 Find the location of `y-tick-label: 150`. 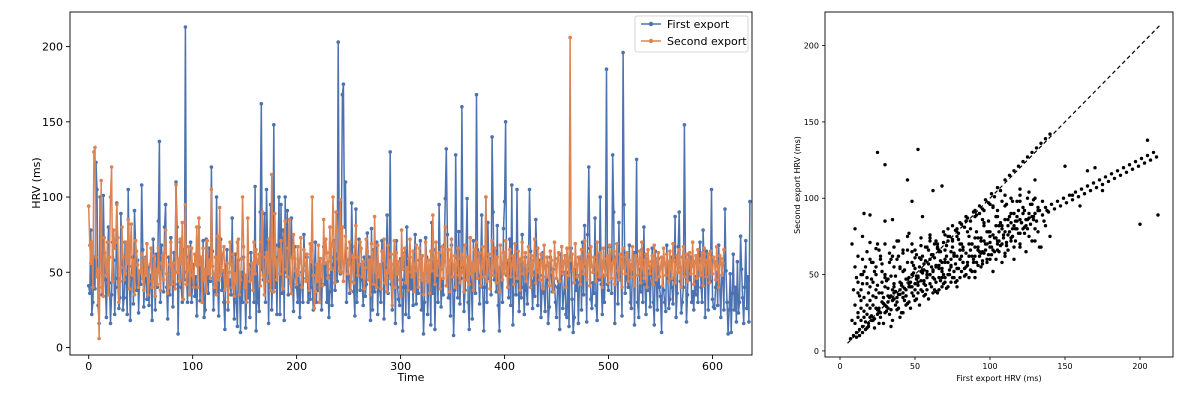

y-tick-label: 150 is located at coordinates (811, 122).